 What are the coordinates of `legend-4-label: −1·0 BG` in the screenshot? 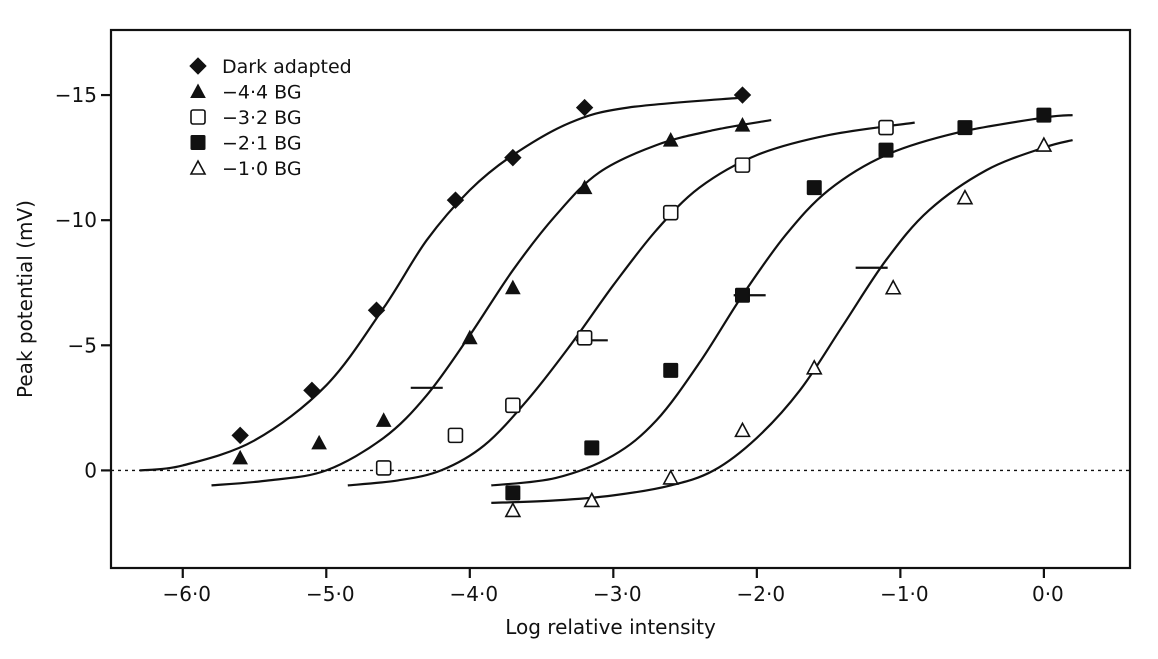 It's located at (262, 169).